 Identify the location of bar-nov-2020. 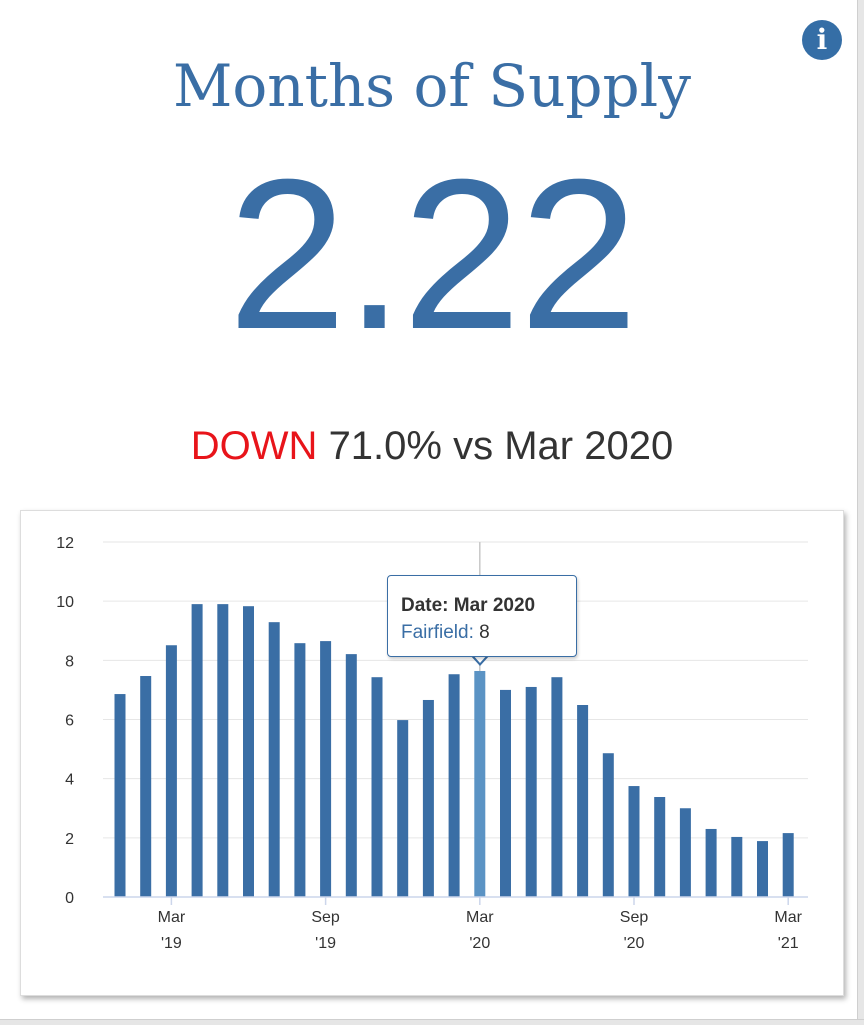
(685, 852).